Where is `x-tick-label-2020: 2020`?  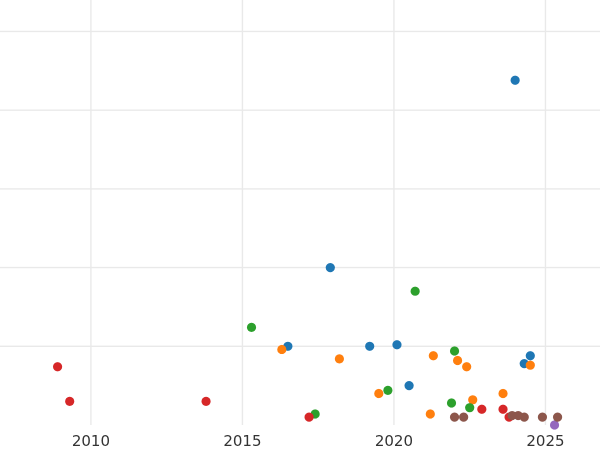 x-tick-label-2020: 2020 is located at coordinates (394, 441).